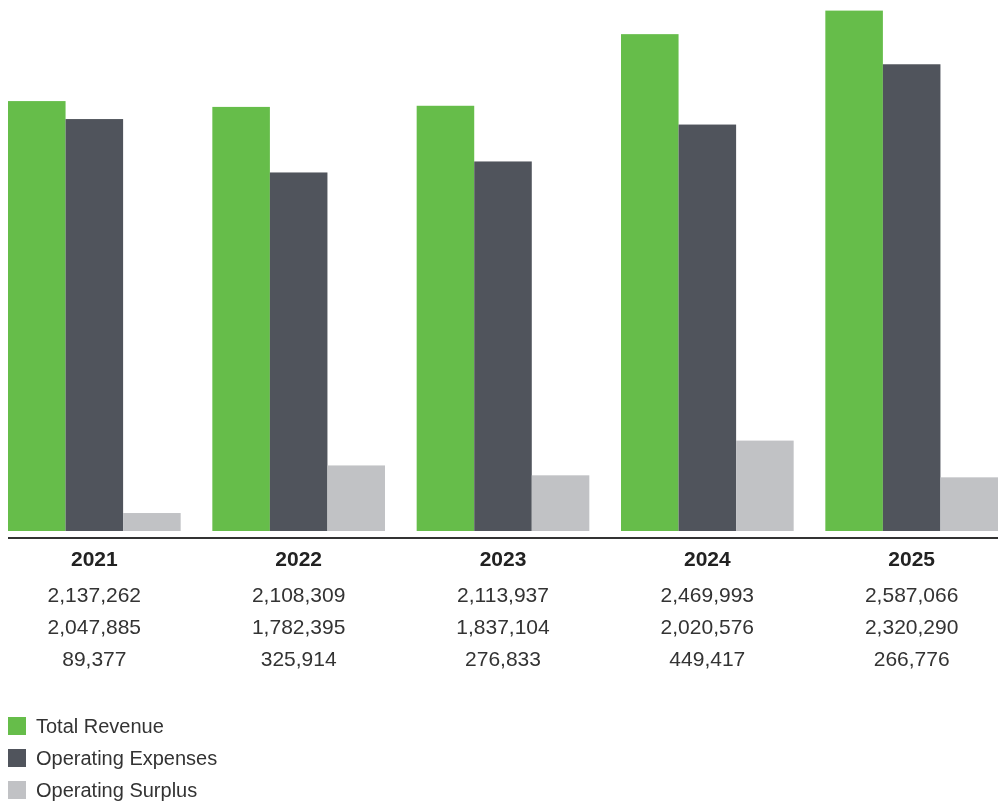 This screenshot has width=1006, height=804. I want to click on data-label: 2,469,993, so click(707, 594).